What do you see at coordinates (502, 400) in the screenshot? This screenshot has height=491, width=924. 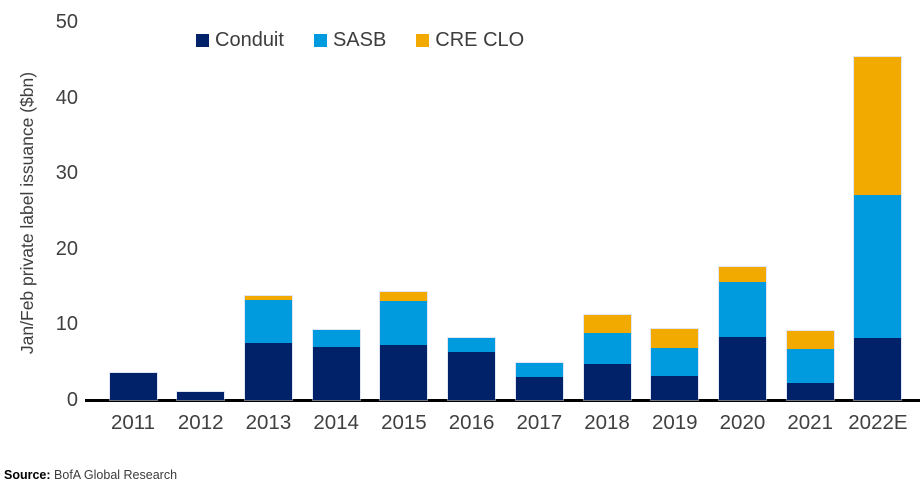 I see `x-axis-line` at bounding box center [502, 400].